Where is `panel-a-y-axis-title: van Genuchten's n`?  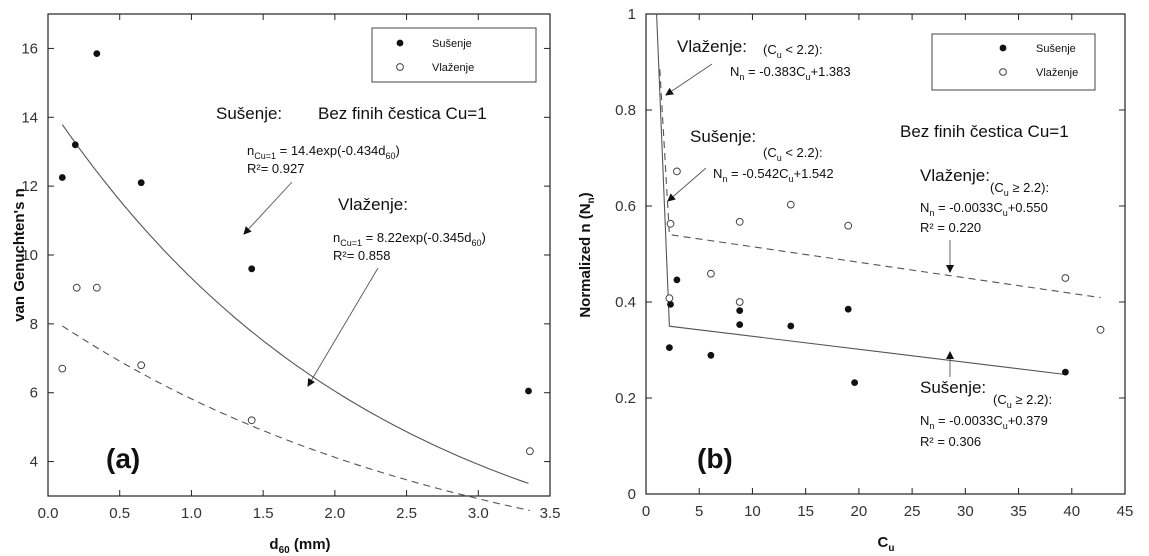
panel-a-y-axis-title: van Genuchten's n is located at coordinates (19, 255).